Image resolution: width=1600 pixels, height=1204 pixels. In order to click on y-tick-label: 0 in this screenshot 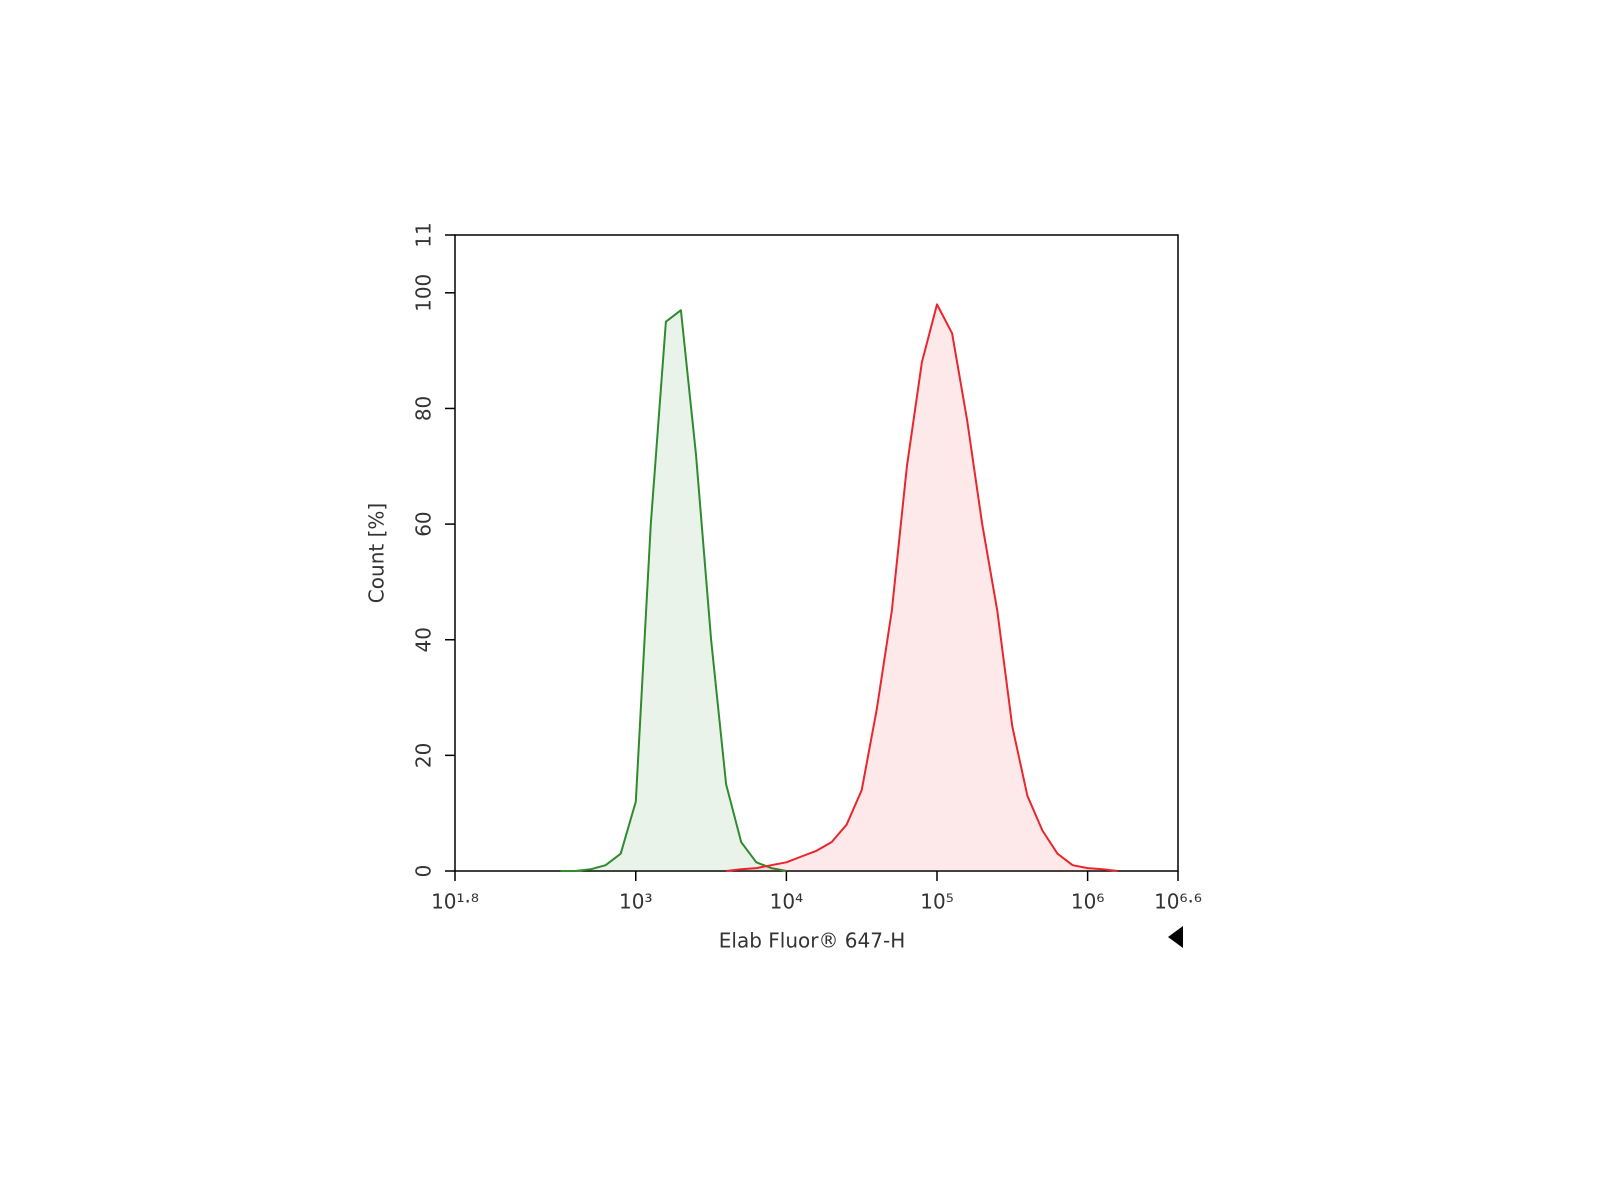, I will do `click(424, 871)`.